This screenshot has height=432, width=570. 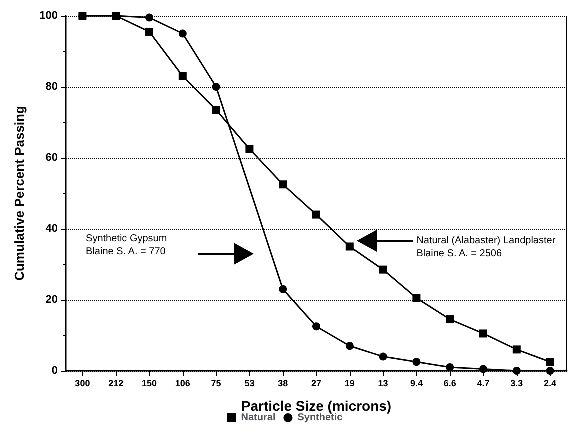 I want to click on y-axis-title: Cumulative Percent Passing, so click(x=19, y=193).